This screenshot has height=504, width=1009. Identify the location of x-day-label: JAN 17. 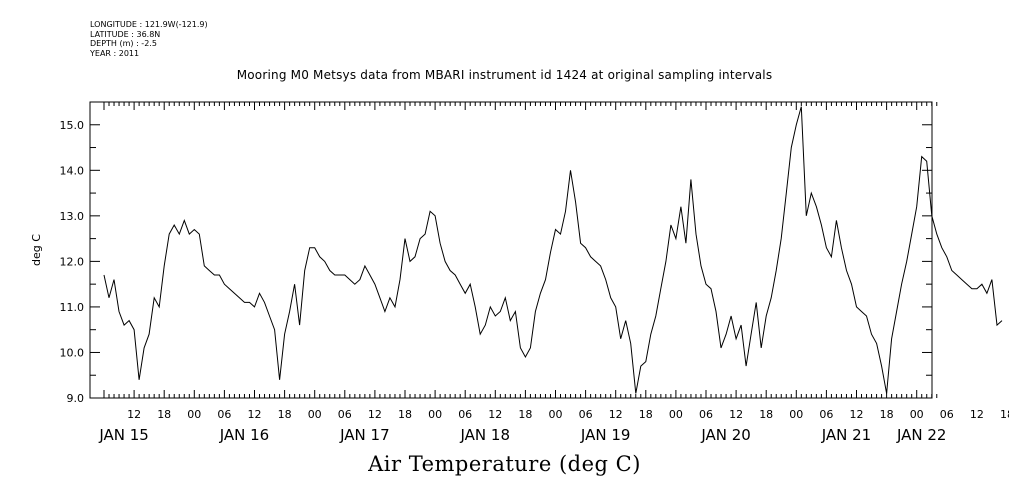
(364, 435).